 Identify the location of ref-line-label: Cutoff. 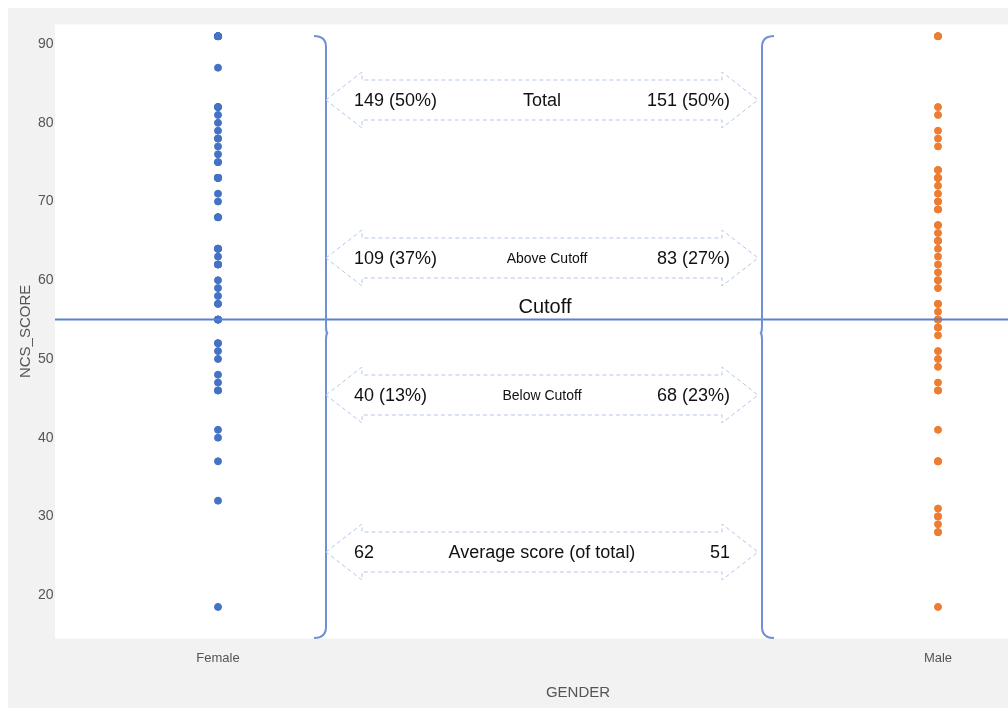
(545, 306).